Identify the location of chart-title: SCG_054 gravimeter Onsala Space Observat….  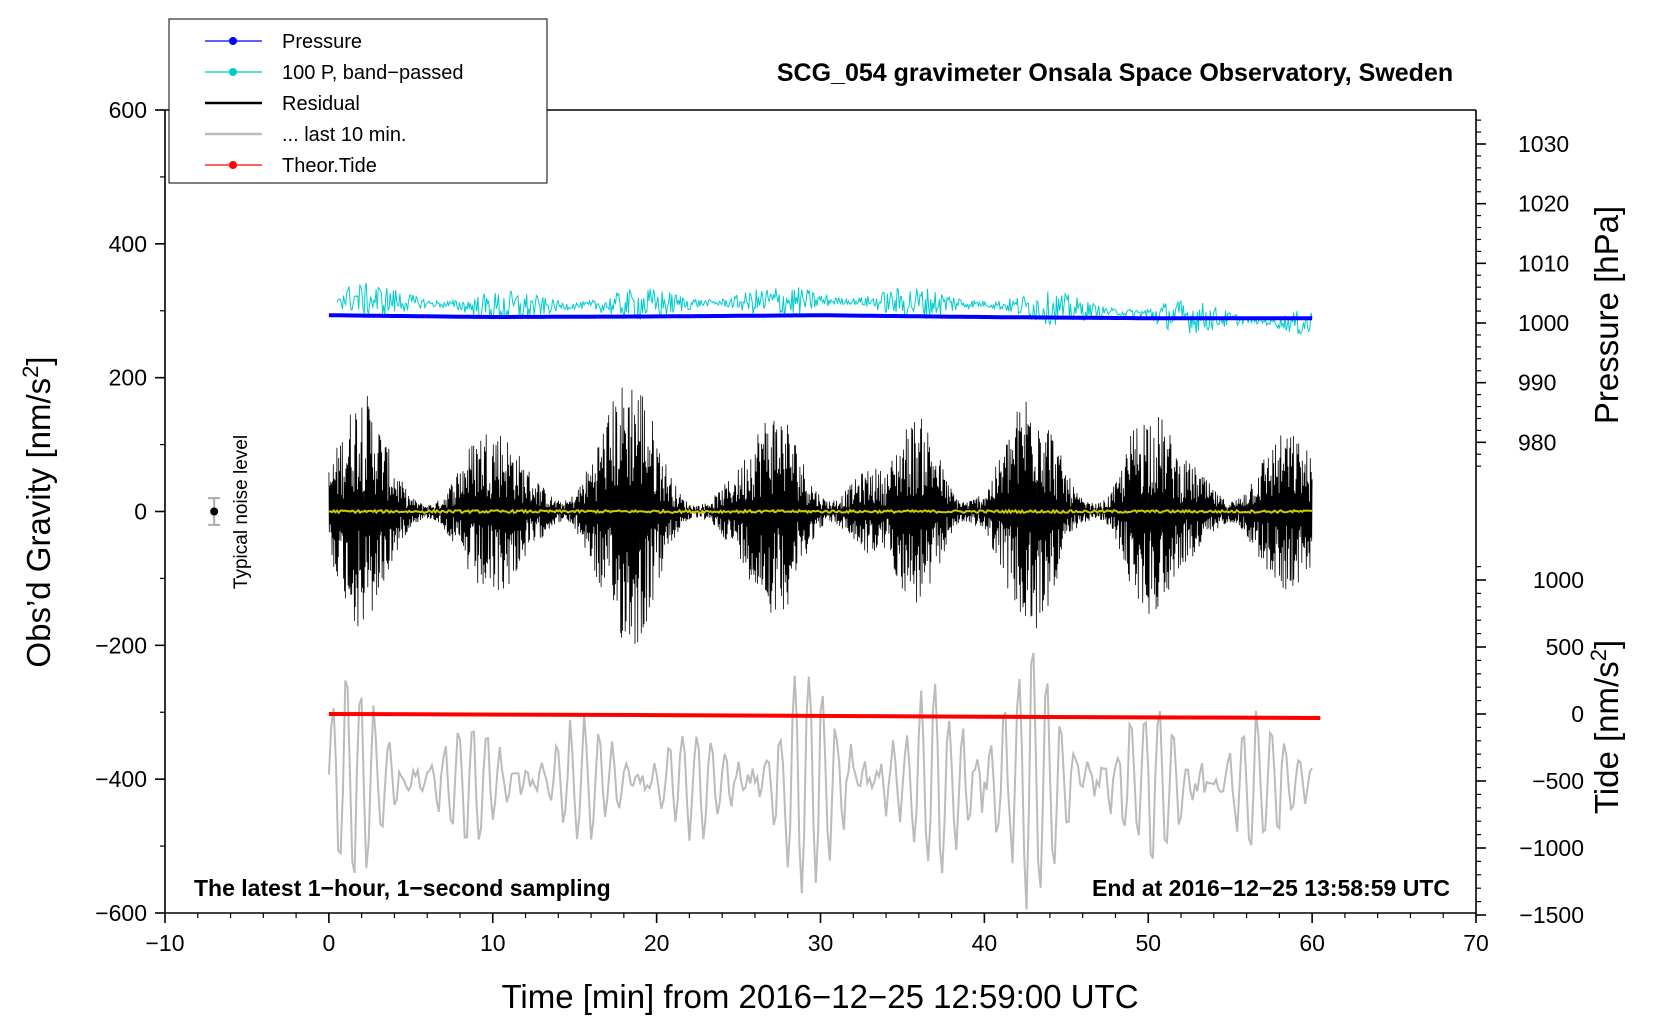
(1115, 73).